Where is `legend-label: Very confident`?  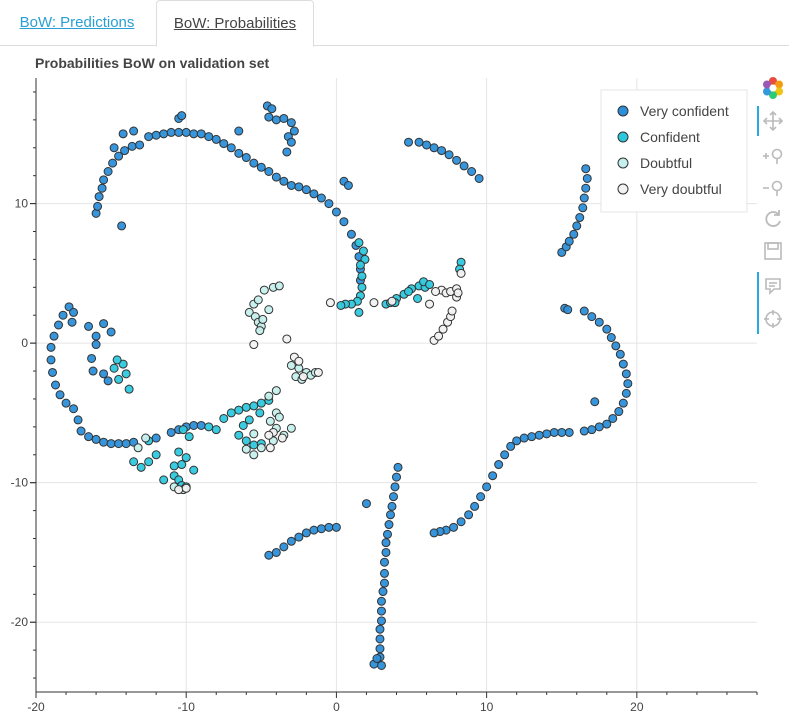
legend-label: Very confident is located at coordinates (684, 111).